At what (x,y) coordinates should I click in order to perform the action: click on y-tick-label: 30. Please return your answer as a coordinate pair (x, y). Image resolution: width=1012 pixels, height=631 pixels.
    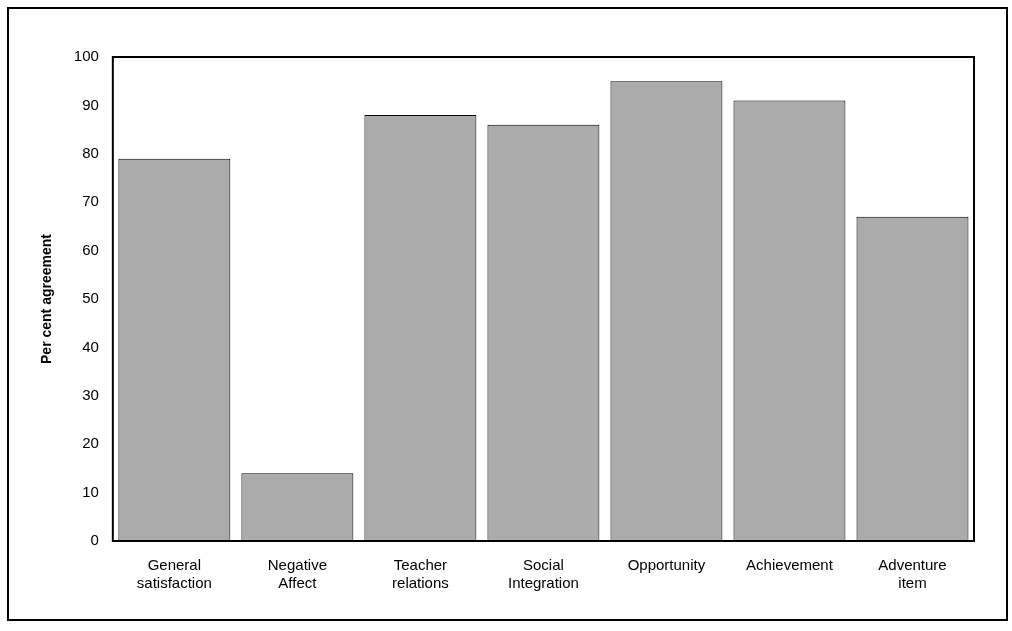
    Looking at the image, I should click on (90, 394).